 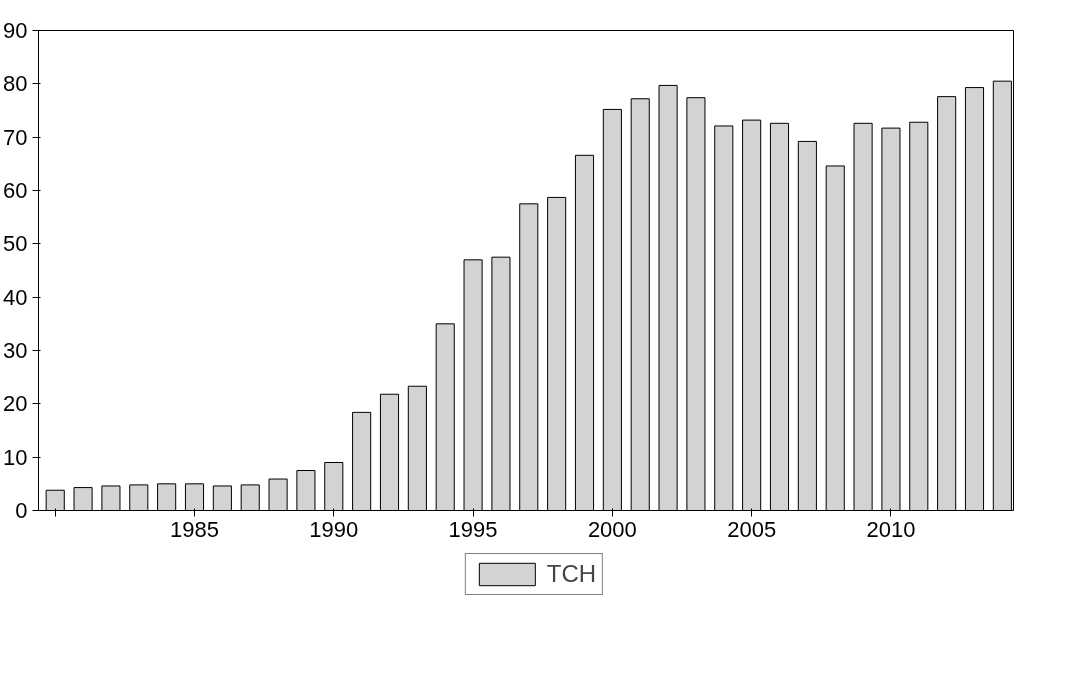 What do you see at coordinates (15, 297) in the screenshot?
I see `y-tick-label: 40` at bounding box center [15, 297].